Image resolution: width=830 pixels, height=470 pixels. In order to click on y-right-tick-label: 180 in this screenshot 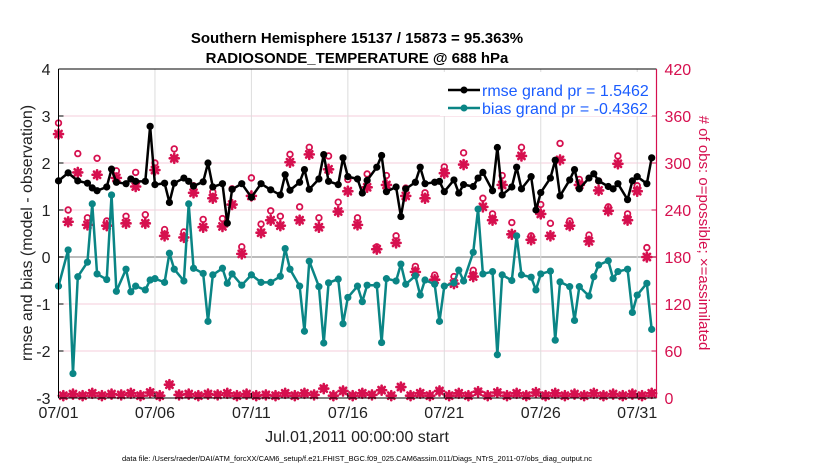, I will do `click(678, 258)`.